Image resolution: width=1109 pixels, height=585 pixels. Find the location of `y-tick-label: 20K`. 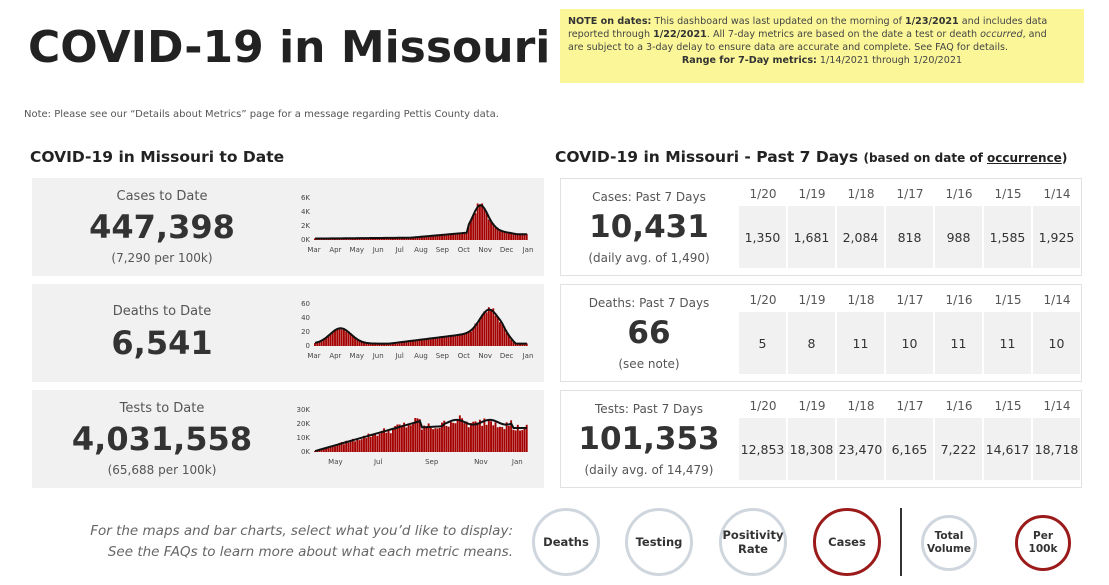

y-tick-label: 20K is located at coordinates (304, 424).